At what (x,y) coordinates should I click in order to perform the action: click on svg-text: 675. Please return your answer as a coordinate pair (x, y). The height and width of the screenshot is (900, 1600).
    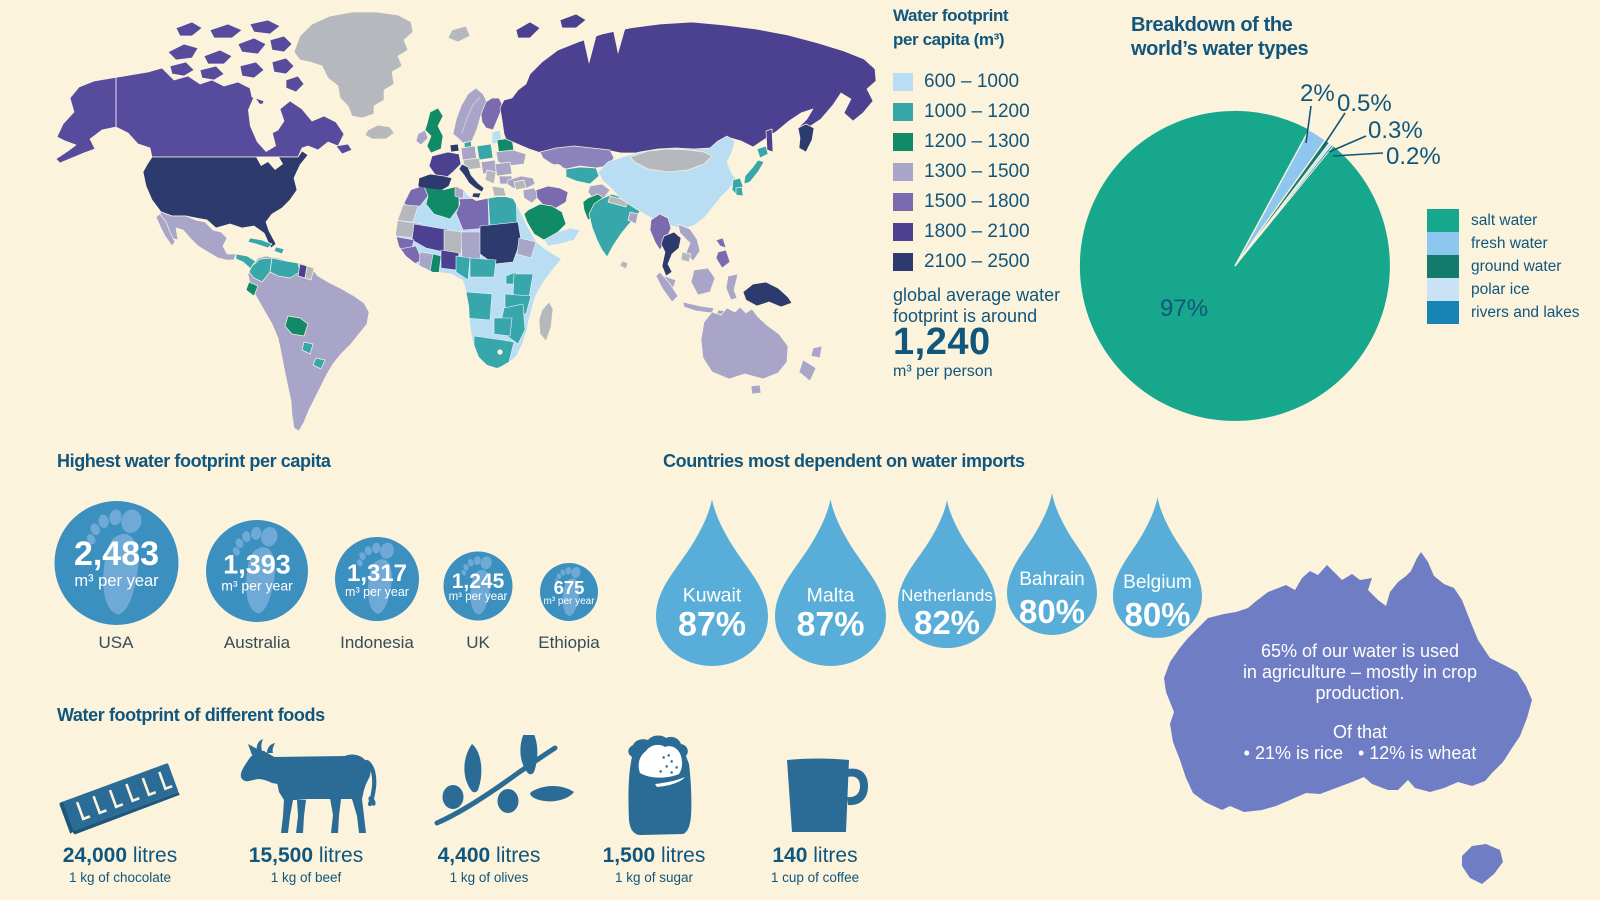
    Looking at the image, I should click on (569, 587).